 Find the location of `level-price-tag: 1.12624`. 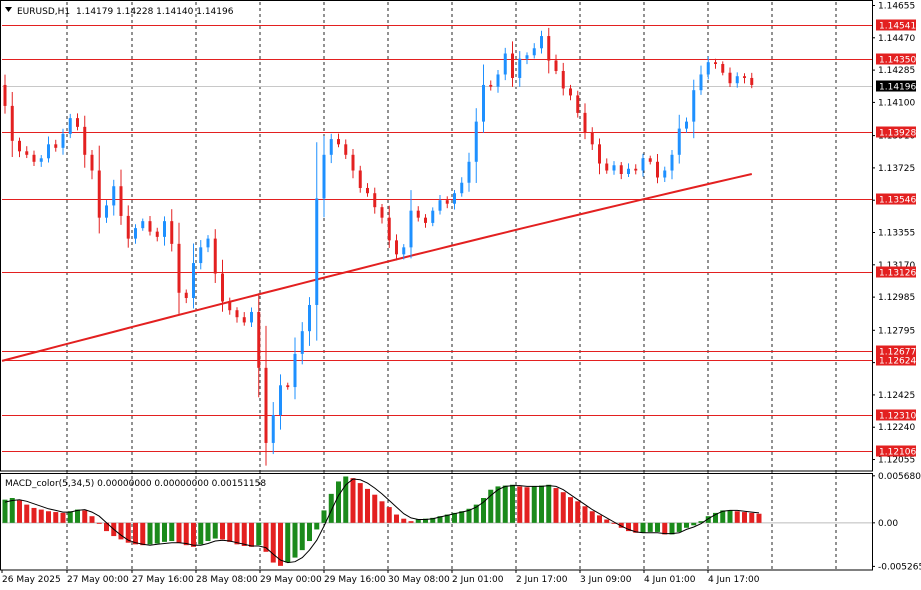

level-price-tag: 1.12624 is located at coordinates (896, 360).